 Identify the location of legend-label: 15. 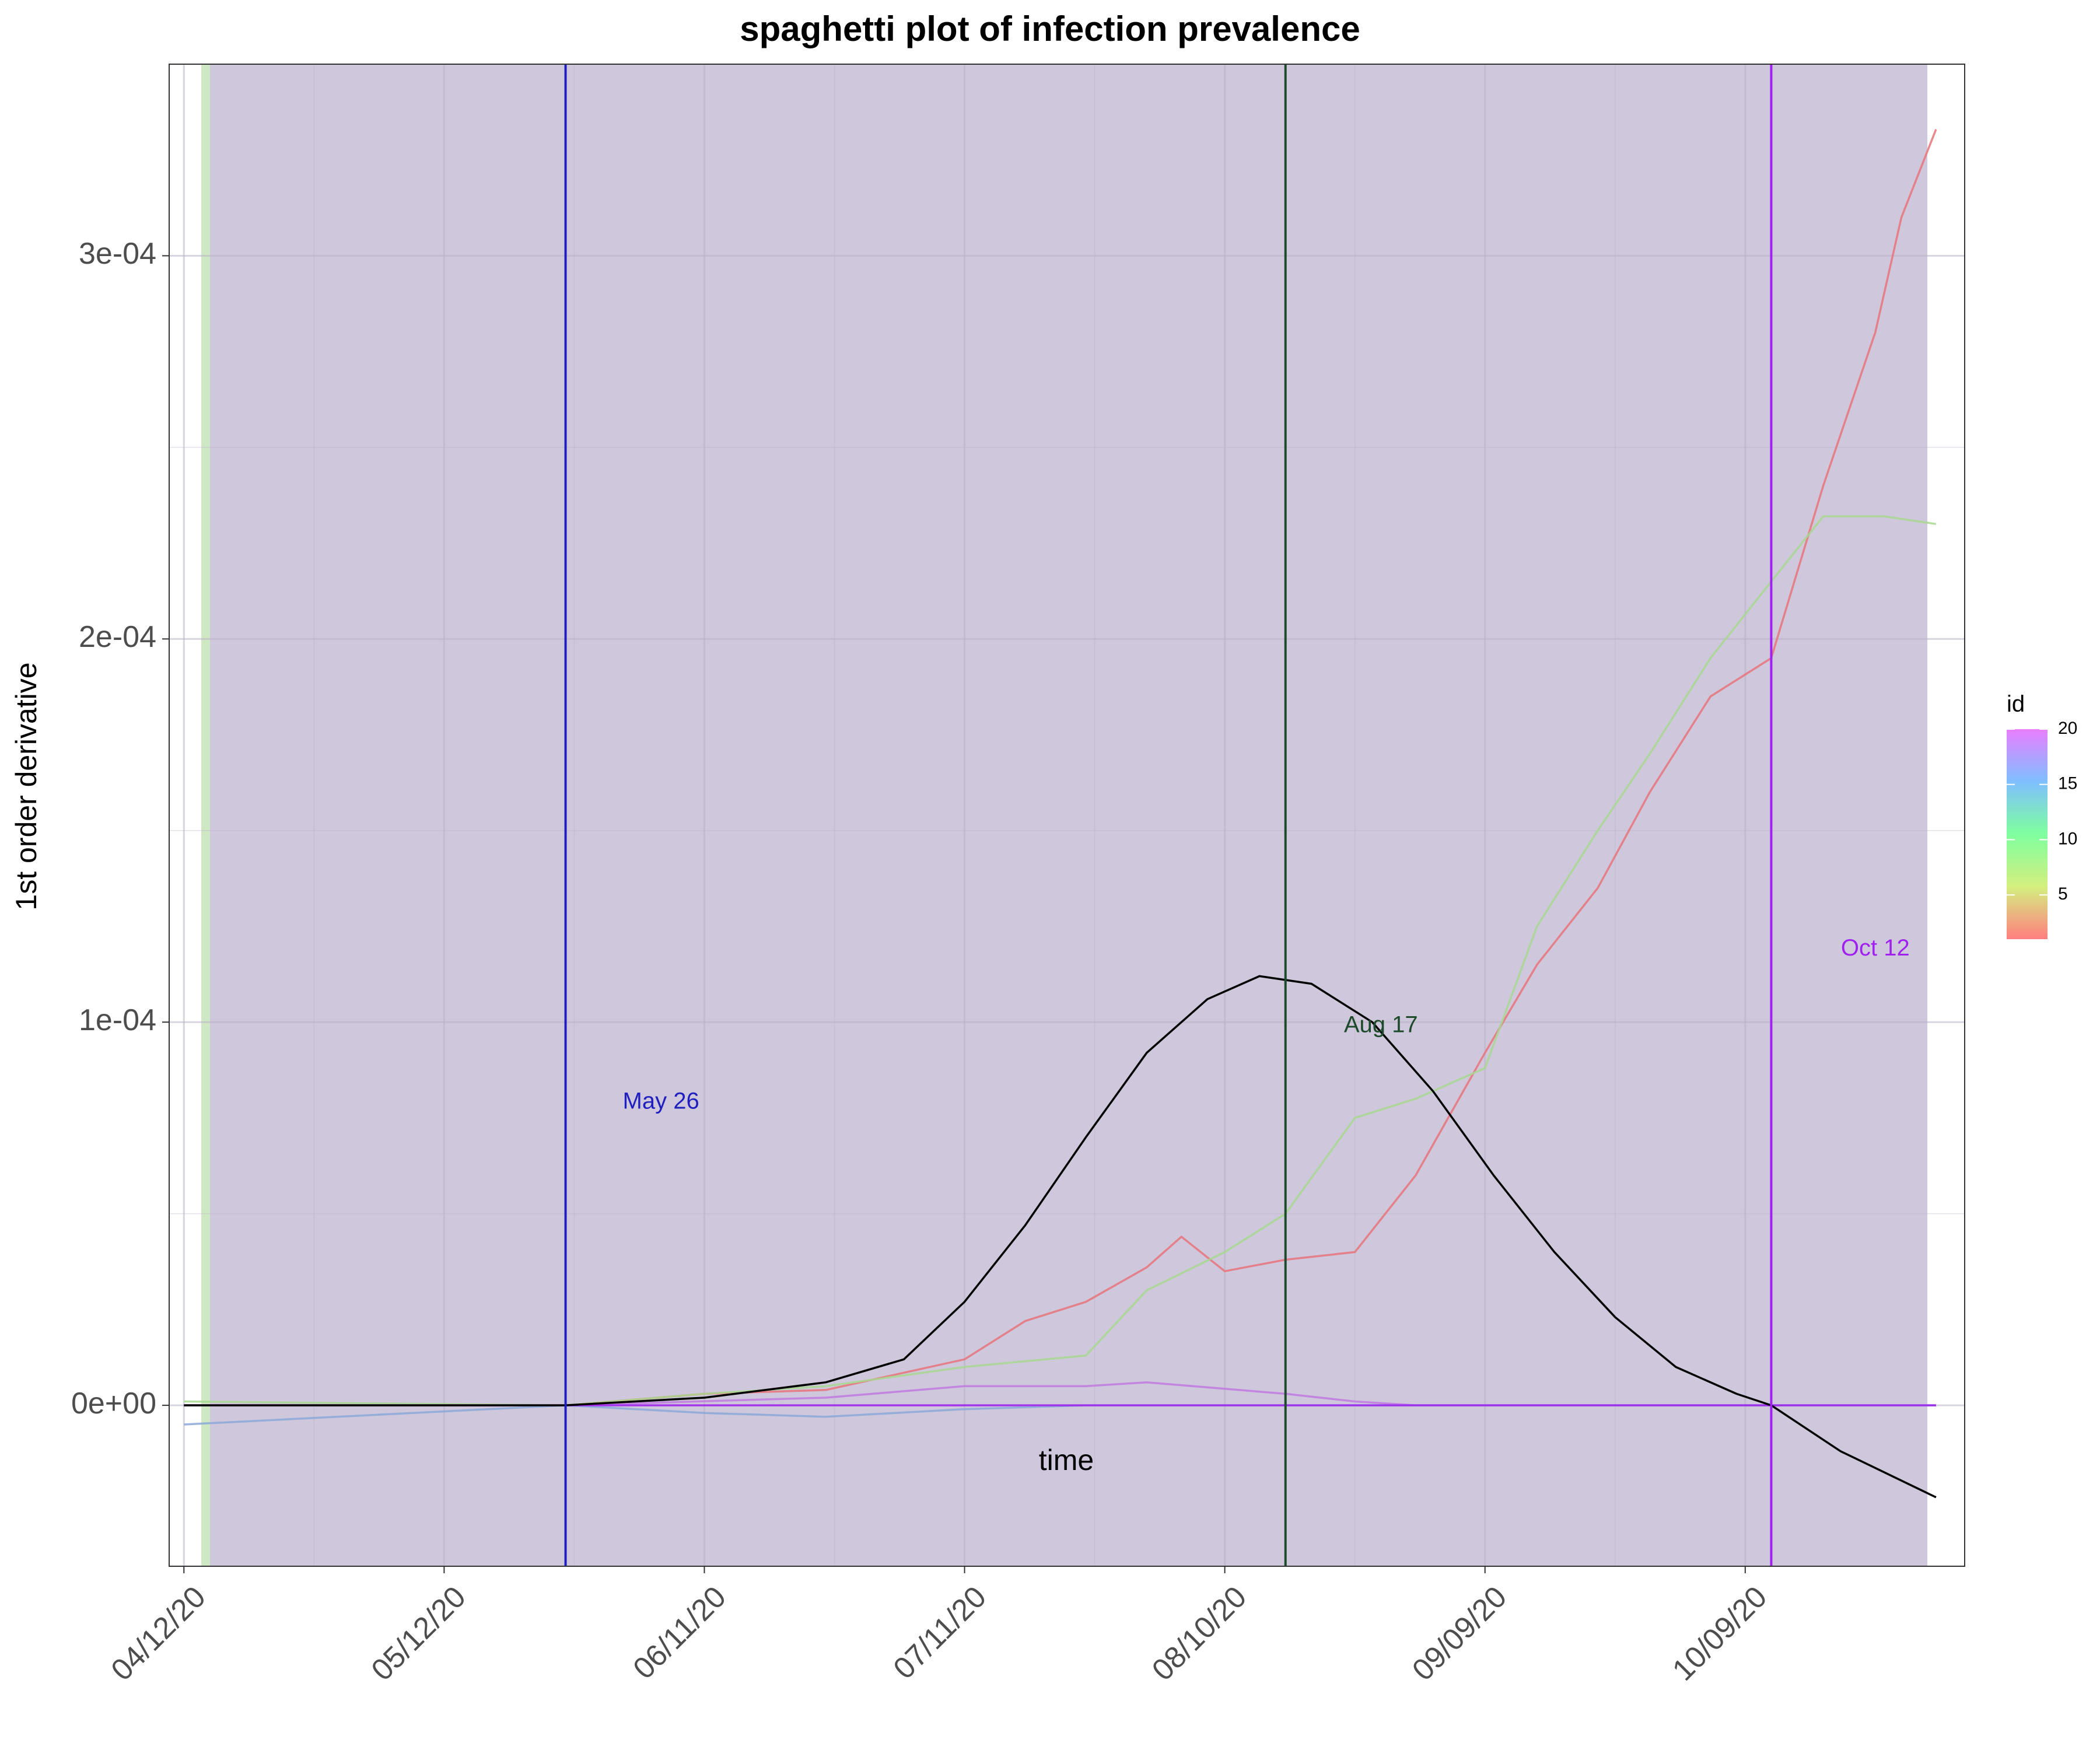
(2067, 783).